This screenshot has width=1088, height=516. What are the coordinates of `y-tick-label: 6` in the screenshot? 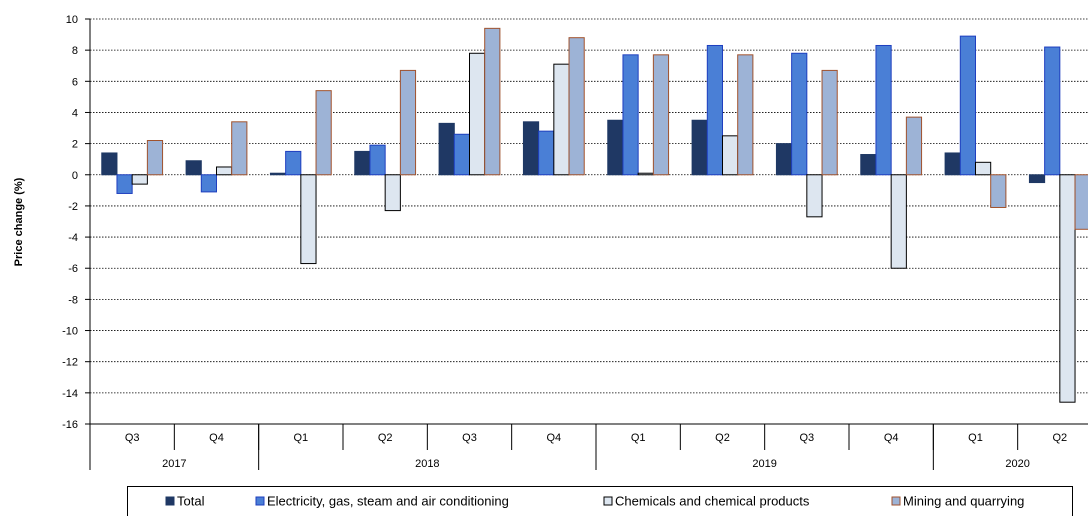 It's located at (75, 82).